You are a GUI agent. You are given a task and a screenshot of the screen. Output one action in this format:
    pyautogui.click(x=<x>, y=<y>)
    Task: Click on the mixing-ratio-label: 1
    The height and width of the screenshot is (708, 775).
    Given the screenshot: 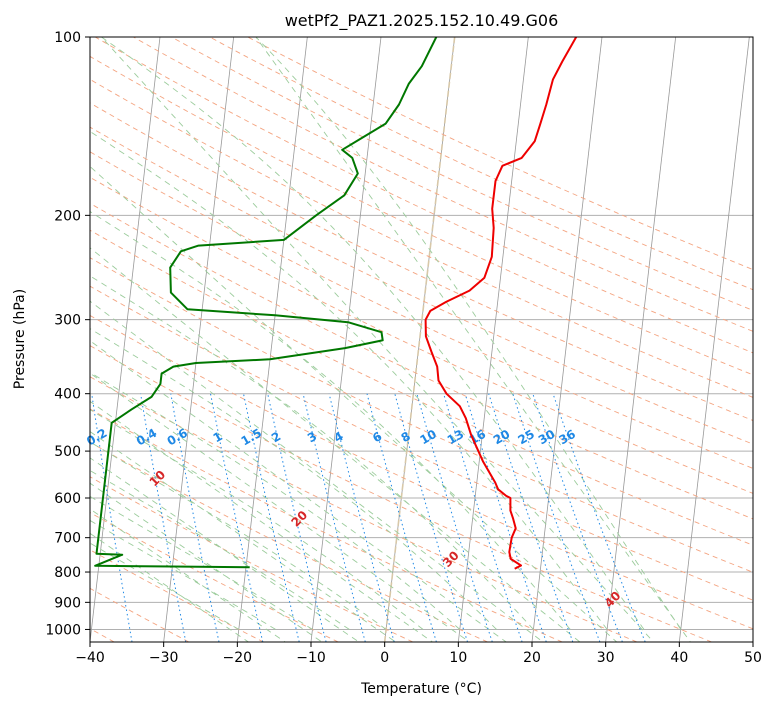 What is the action you would take?
    pyautogui.click(x=218, y=437)
    